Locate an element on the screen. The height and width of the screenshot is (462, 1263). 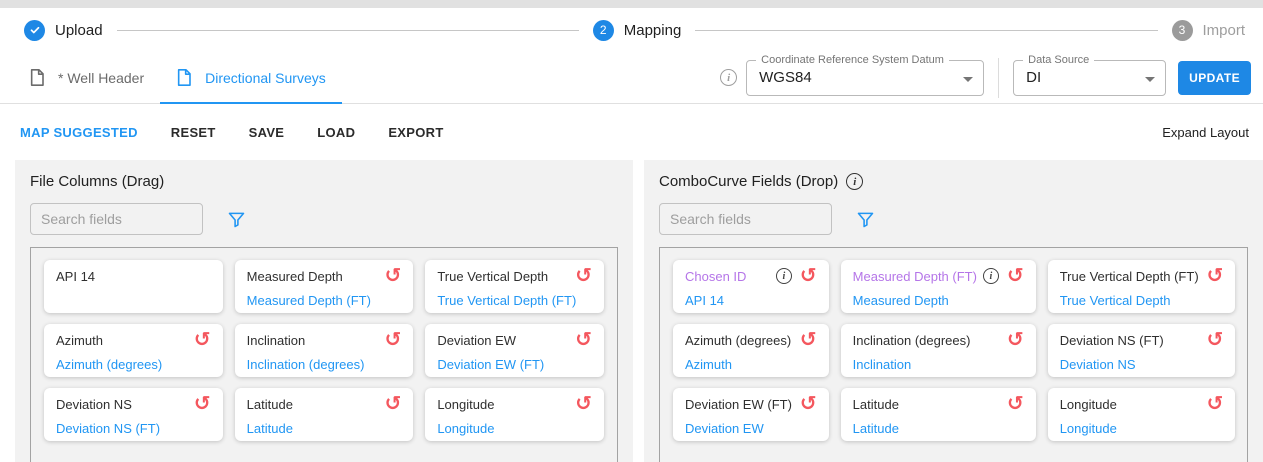
expand-layout-button: Expand Layout is located at coordinates (1205, 132).